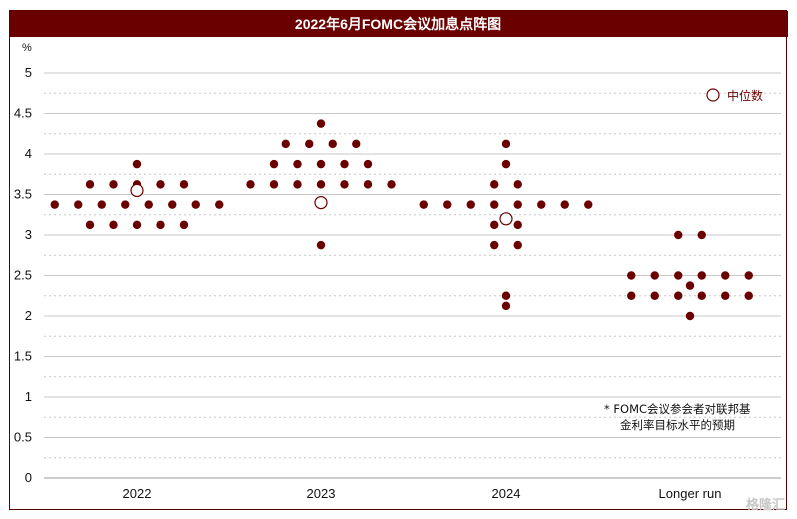 The height and width of the screenshot is (519, 797). What do you see at coordinates (677, 425) in the screenshot?
I see `footnote-line: 金利率目标水平的预期` at bounding box center [677, 425].